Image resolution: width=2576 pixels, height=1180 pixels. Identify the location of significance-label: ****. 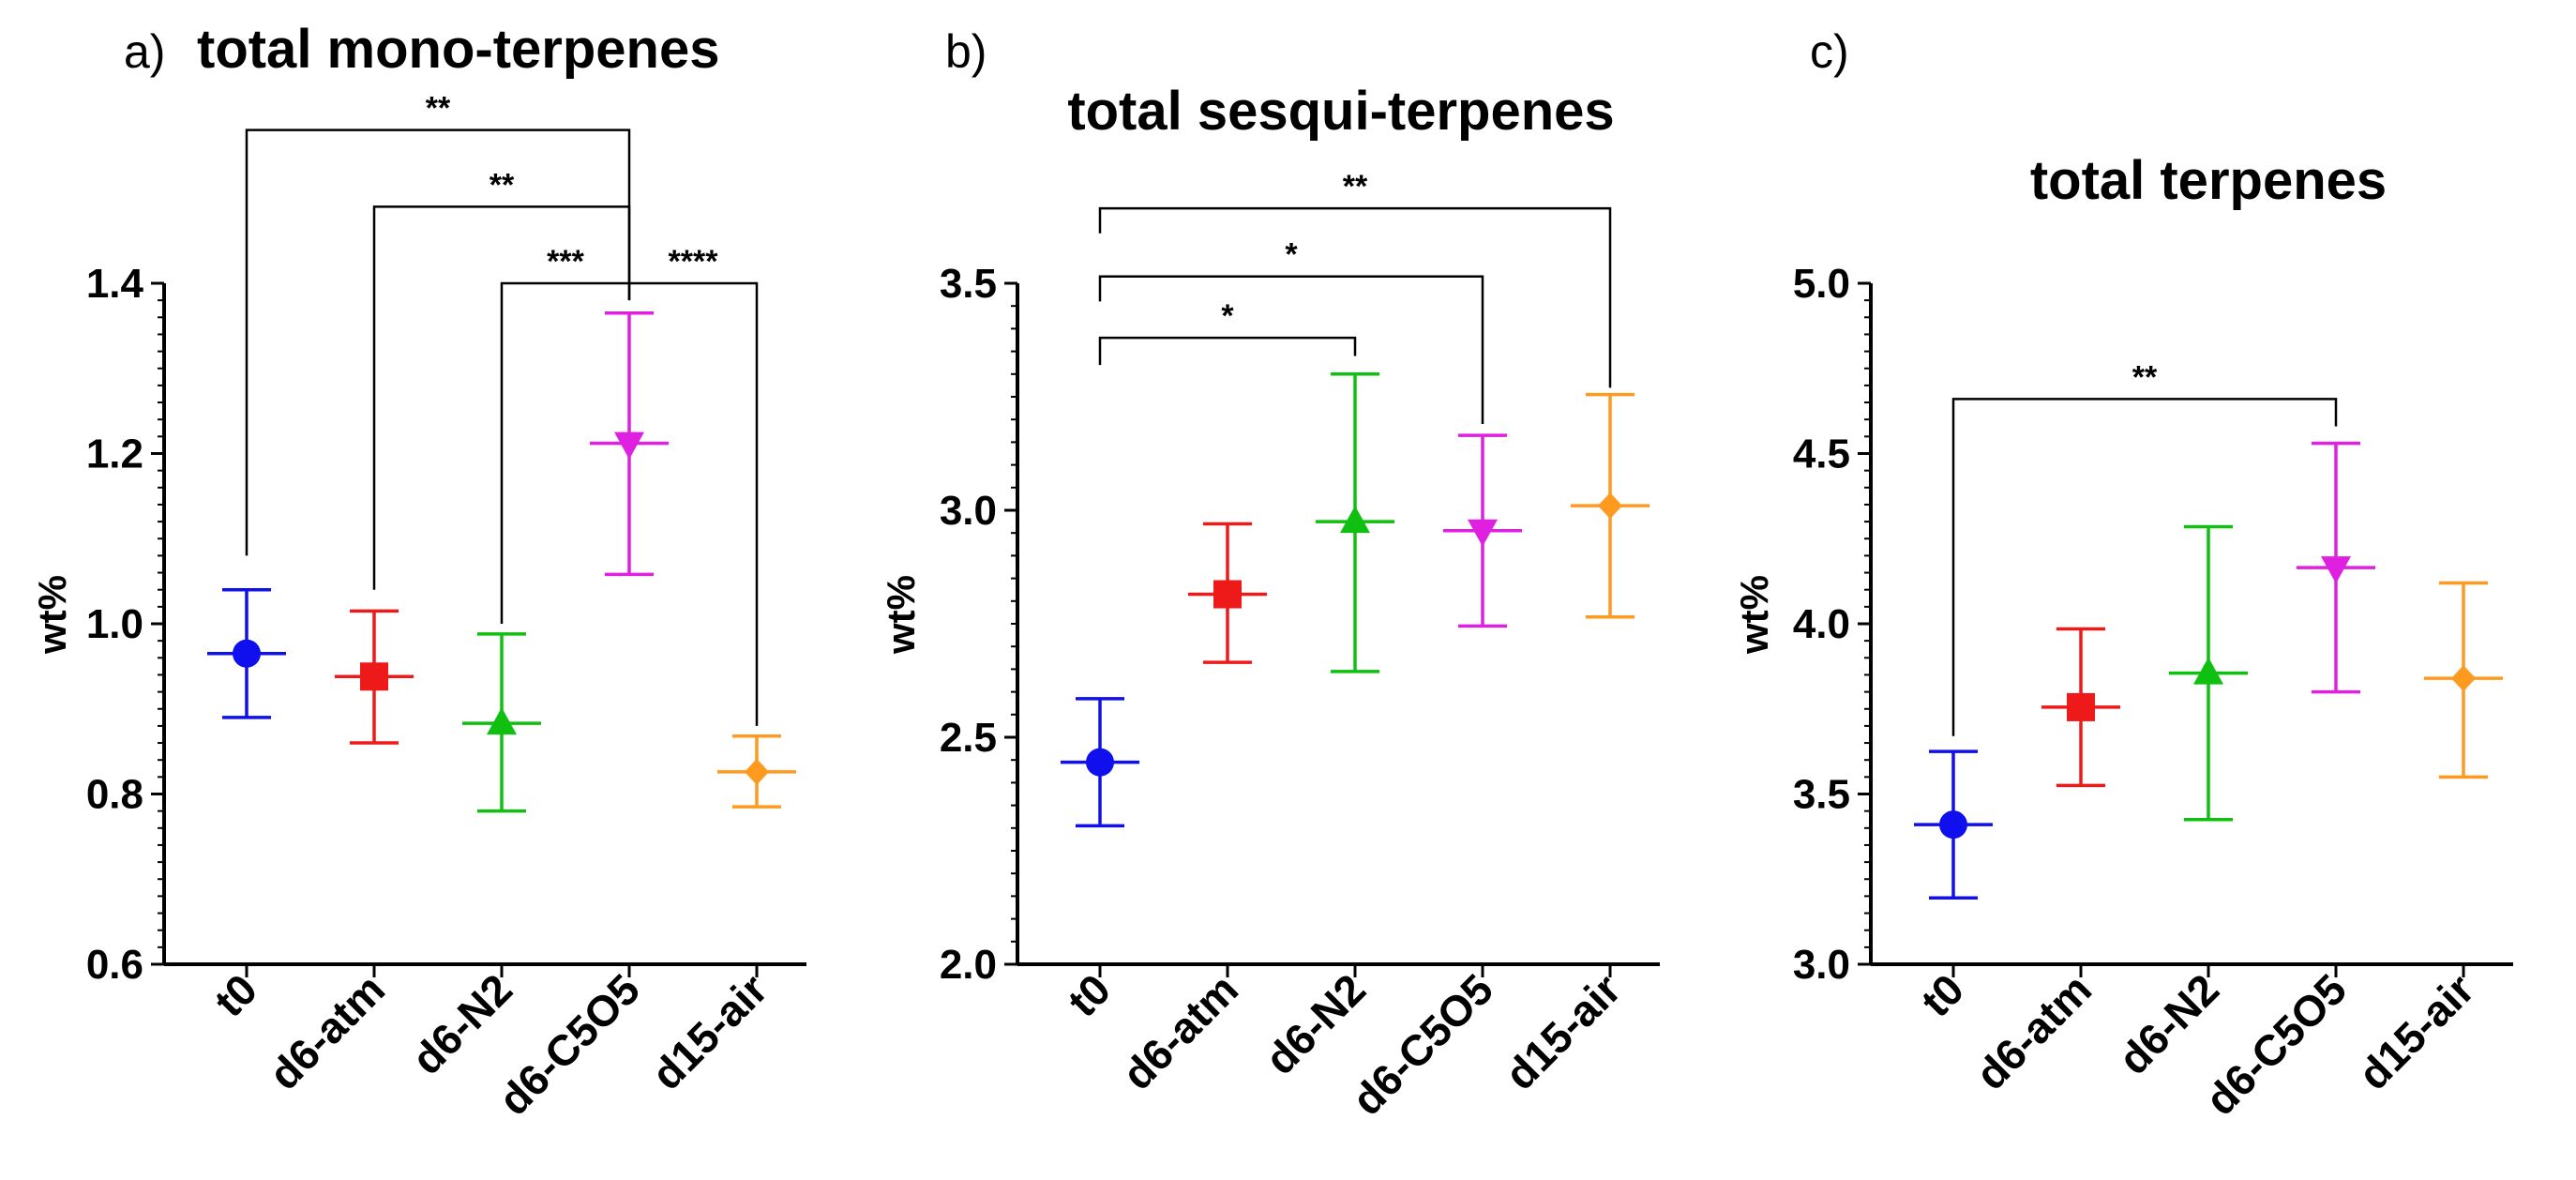
(694, 262).